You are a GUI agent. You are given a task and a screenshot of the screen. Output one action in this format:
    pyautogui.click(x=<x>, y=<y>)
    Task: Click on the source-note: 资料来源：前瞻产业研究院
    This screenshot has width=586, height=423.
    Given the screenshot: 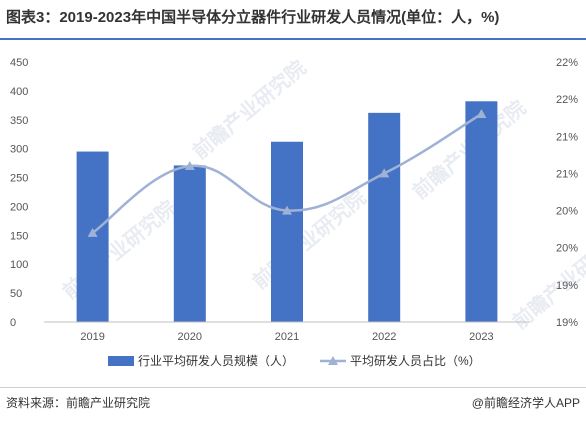 What is the action you would take?
    pyautogui.click(x=78, y=403)
    